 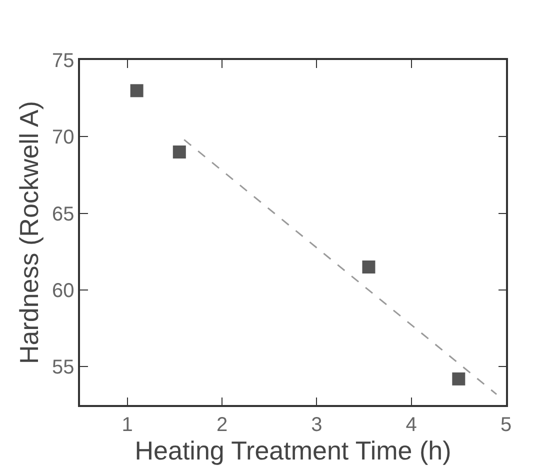 I want to click on y-tick-label: 75, so click(x=63, y=61).